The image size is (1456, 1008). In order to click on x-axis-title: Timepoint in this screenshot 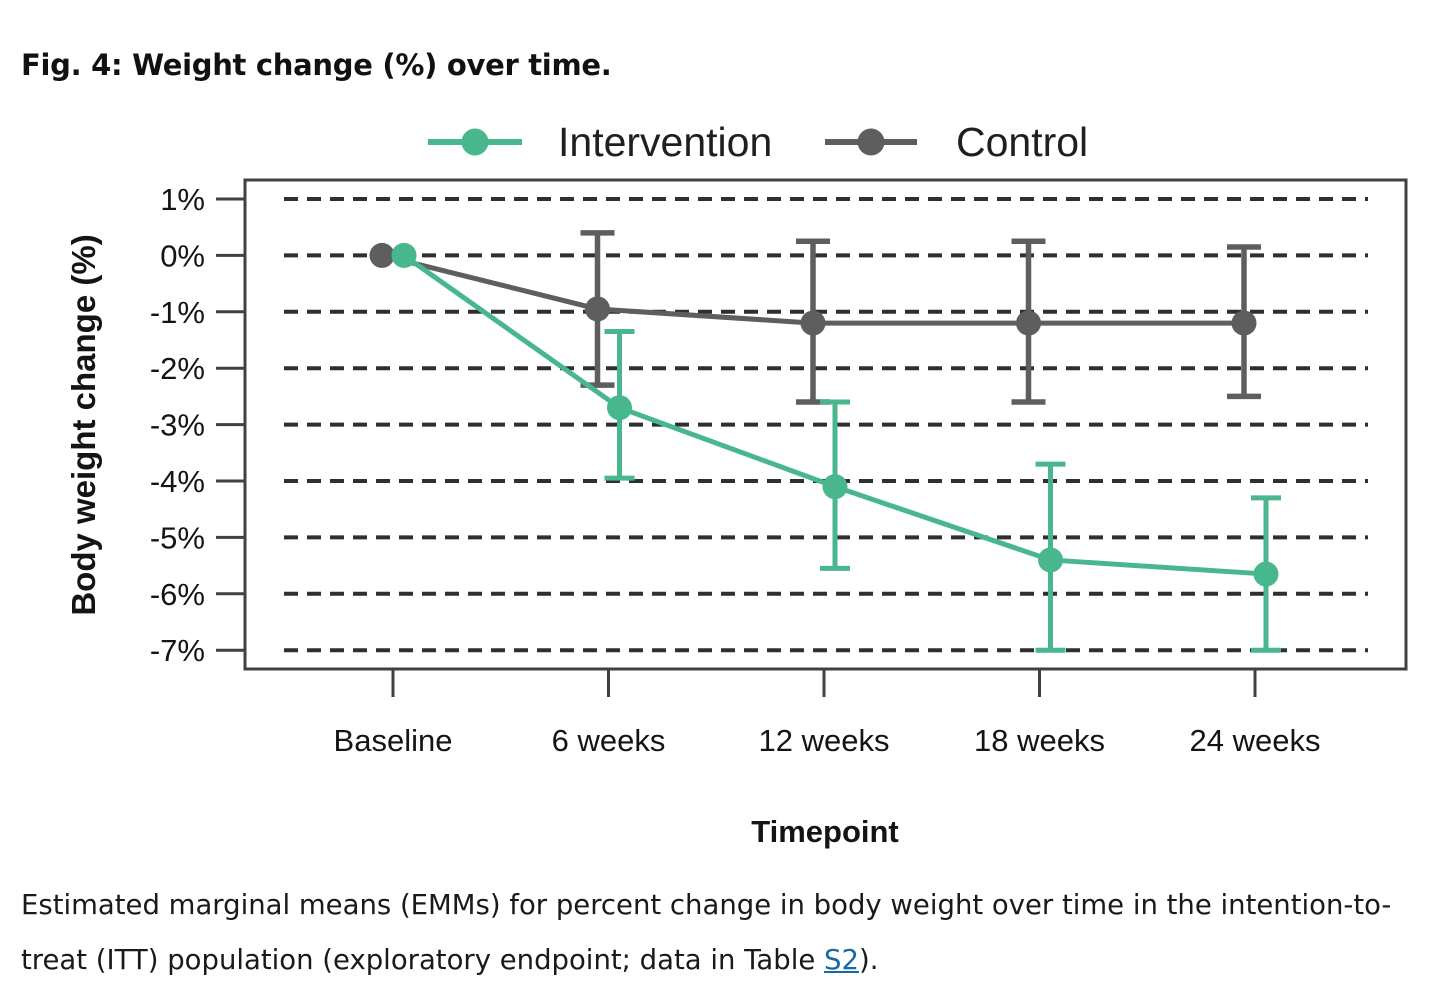, I will do `click(825, 831)`.